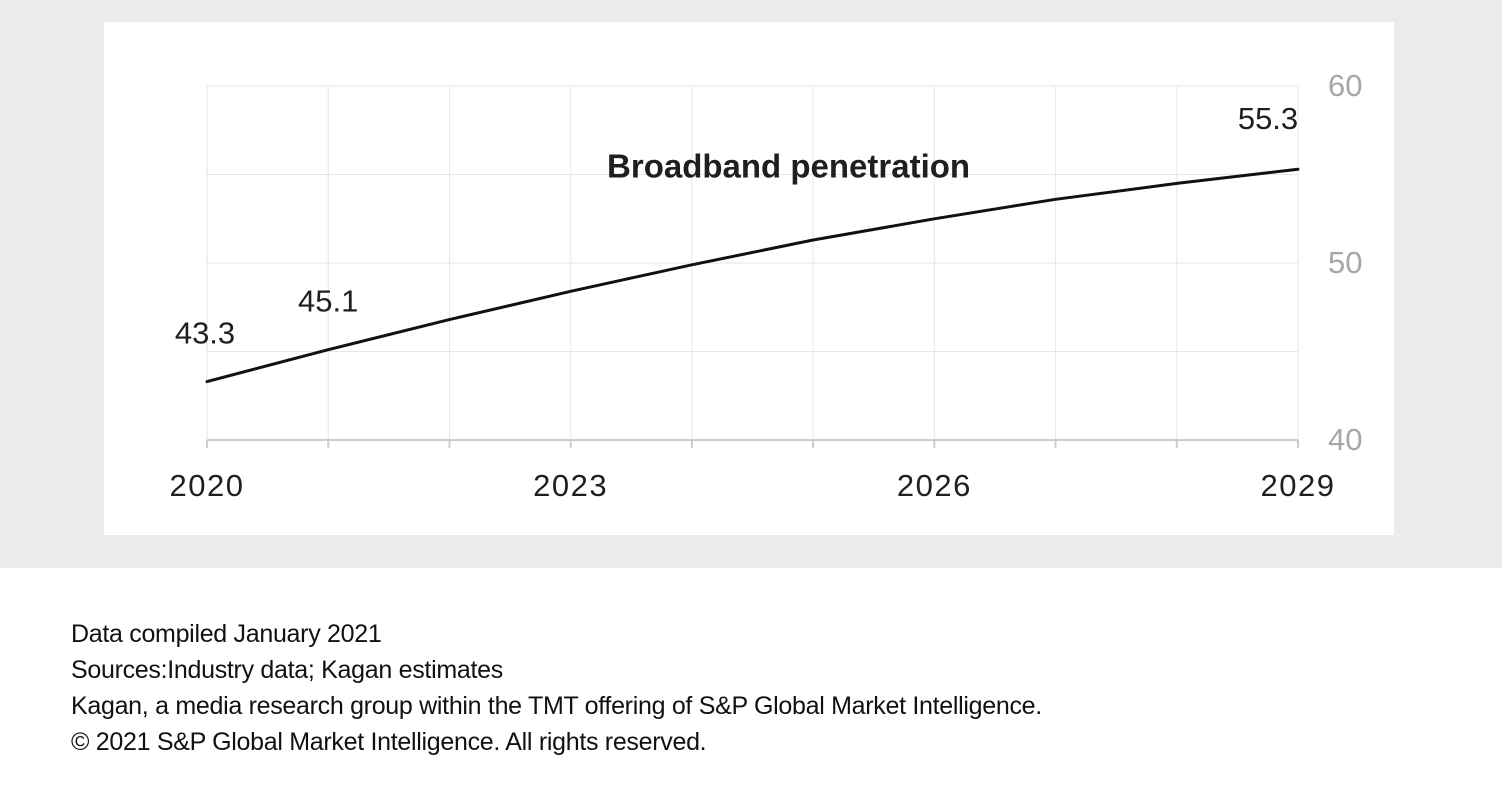 The width and height of the screenshot is (1502, 805). What do you see at coordinates (1345, 439) in the screenshot?
I see `y-tick-label: 40` at bounding box center [1345, 439].